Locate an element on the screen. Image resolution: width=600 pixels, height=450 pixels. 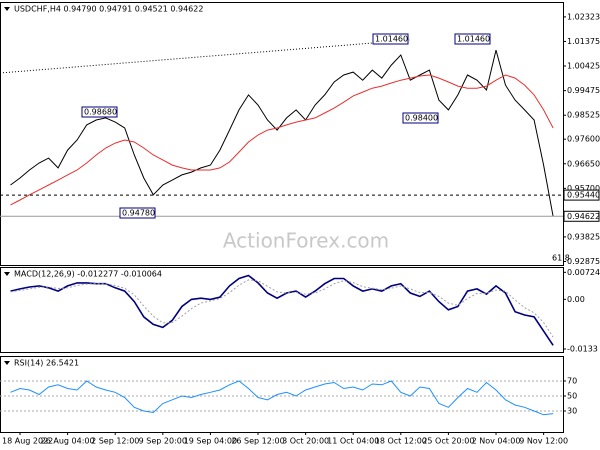
y-tick-label: 0.92875 is located at coordinates (583, 261).